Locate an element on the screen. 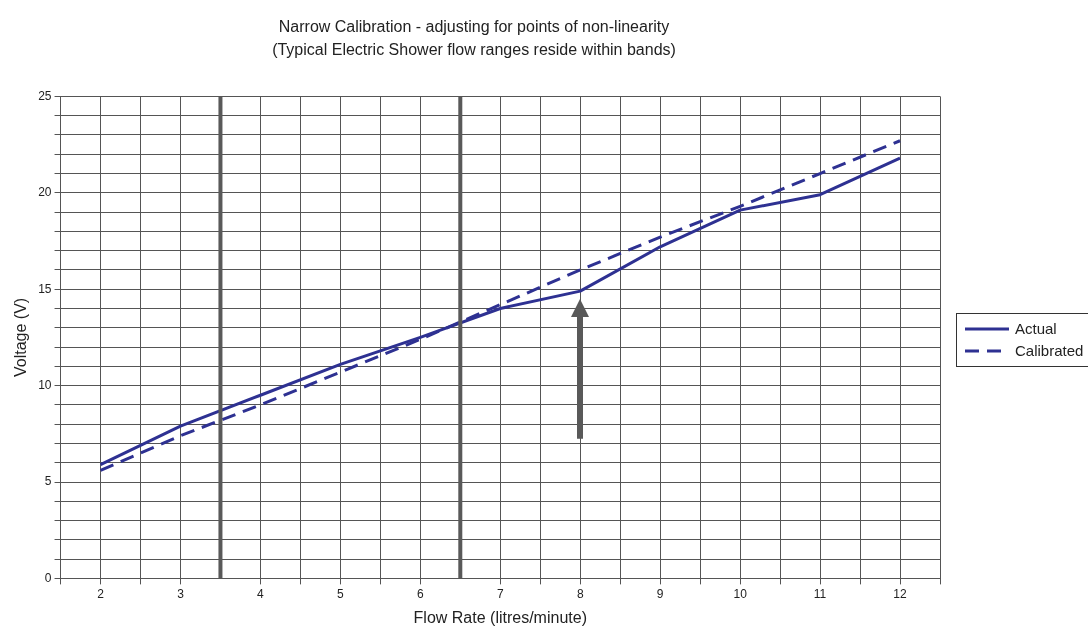 The height and width of the screenshot is (640, 1088). x-tick-label: 12 is located at coordinates (900, 593).